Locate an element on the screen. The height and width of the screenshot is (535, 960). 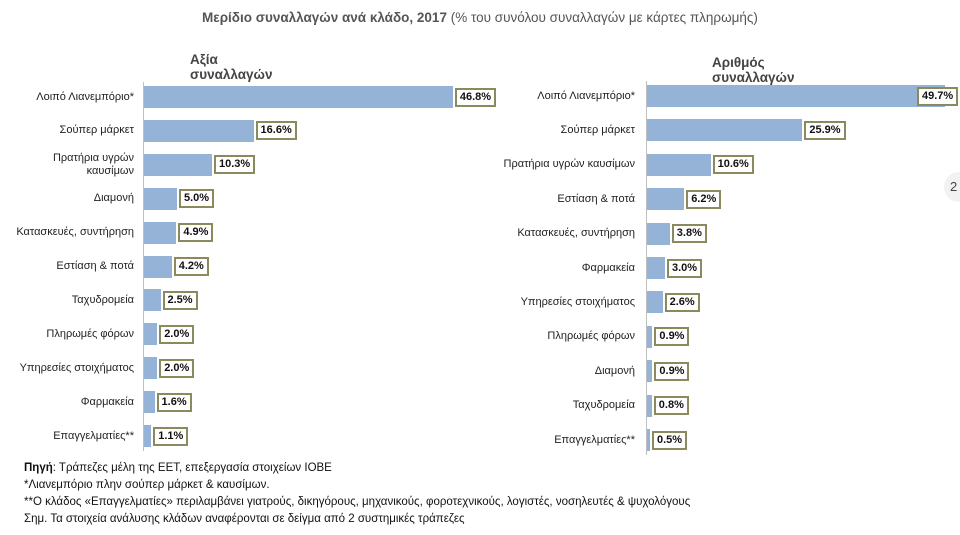
data-label: 10.6% is located at coordinates (733, 165).